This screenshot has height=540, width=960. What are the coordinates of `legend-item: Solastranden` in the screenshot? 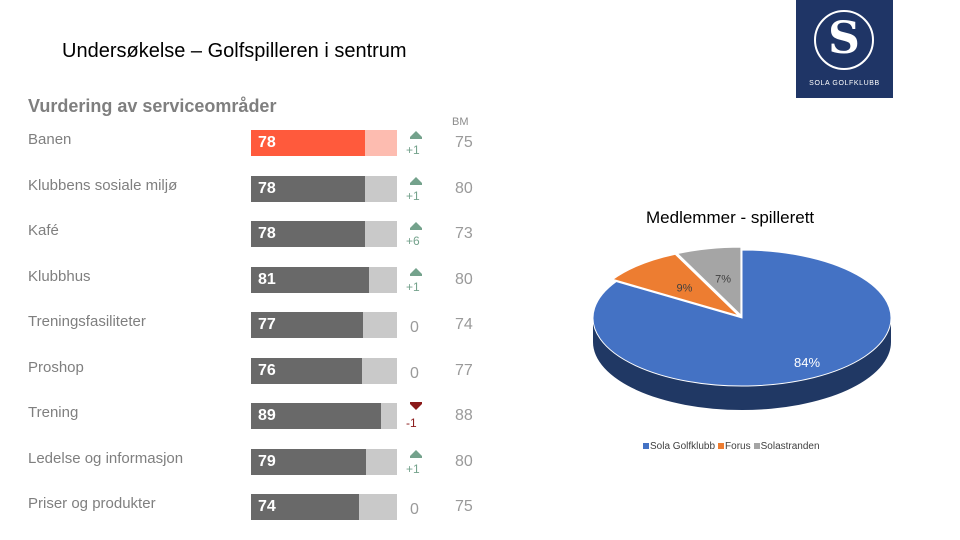 It's located at (786, 446).